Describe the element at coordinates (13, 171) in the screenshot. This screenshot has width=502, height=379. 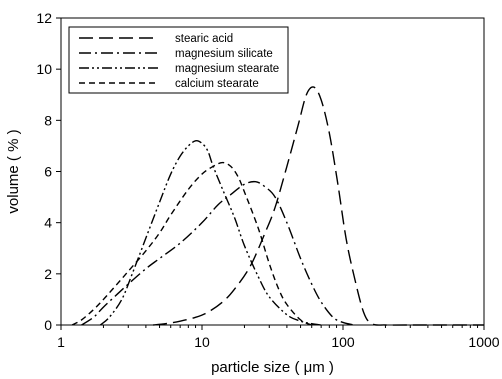
I see `y-axis-title: volume ( % )` at that location.